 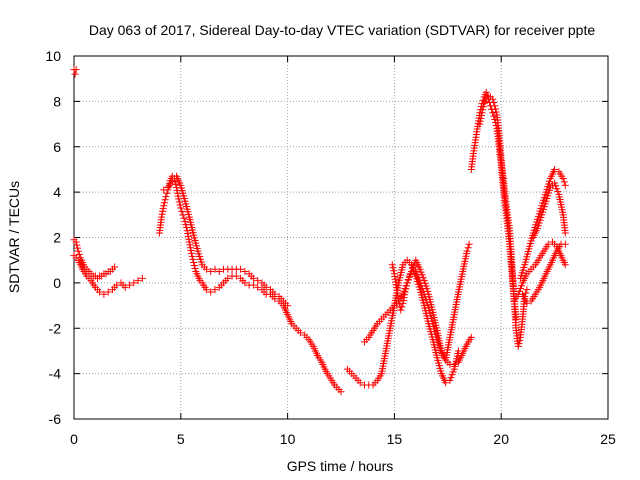 I want to click on y-tick-label: -2, so click(x=55, y=328).